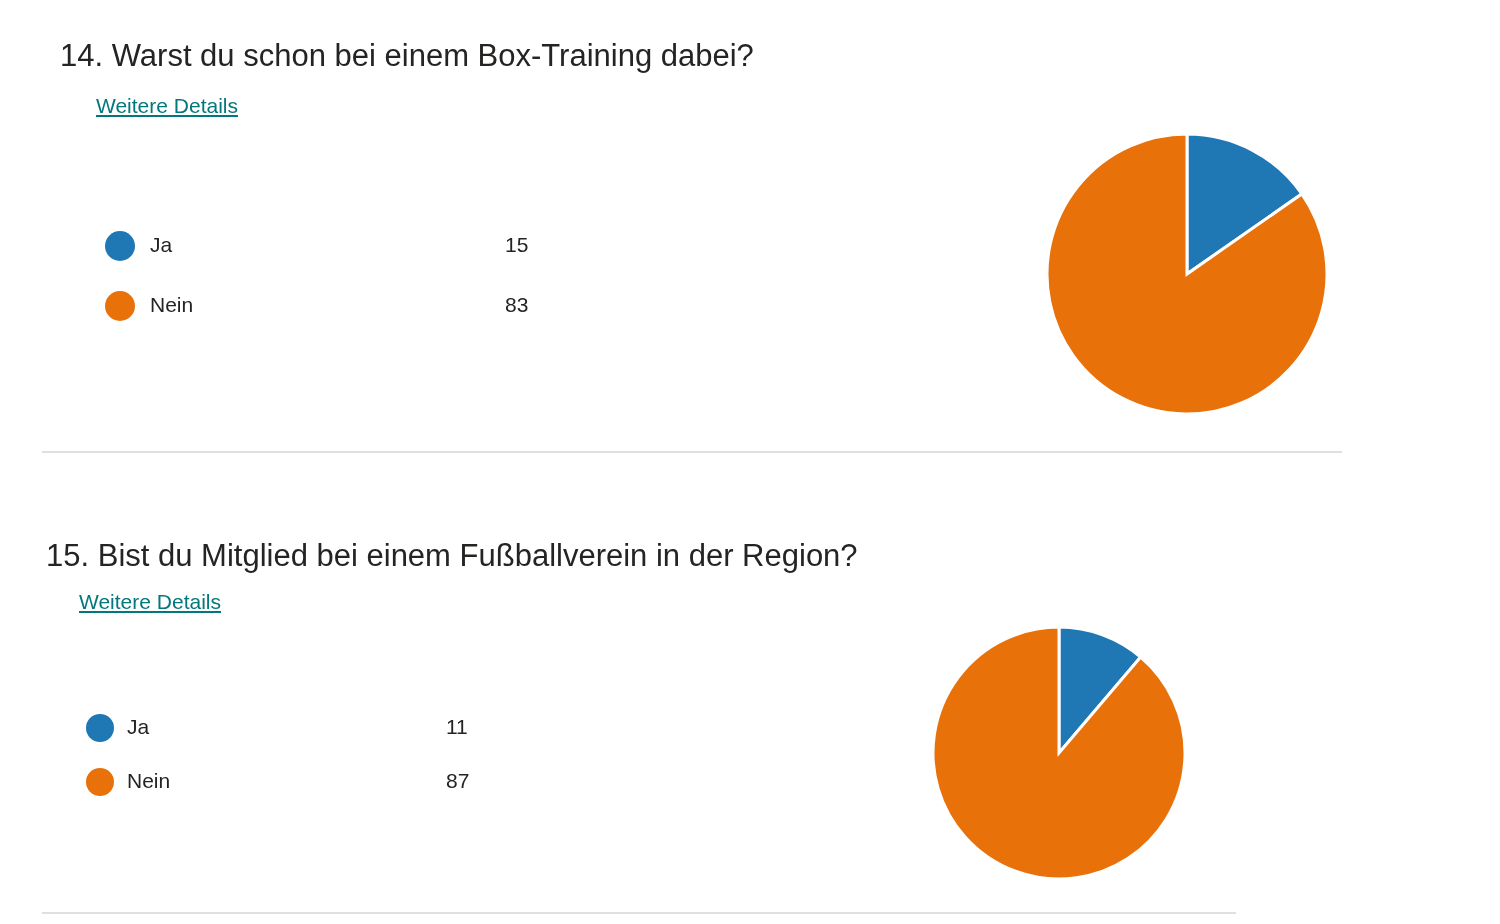 This screenshot has width=1500, height=924. What do you see at coordinates (457, 727) in the screenshot?
I see `data-label: 11` at bounding box center [457, 727].